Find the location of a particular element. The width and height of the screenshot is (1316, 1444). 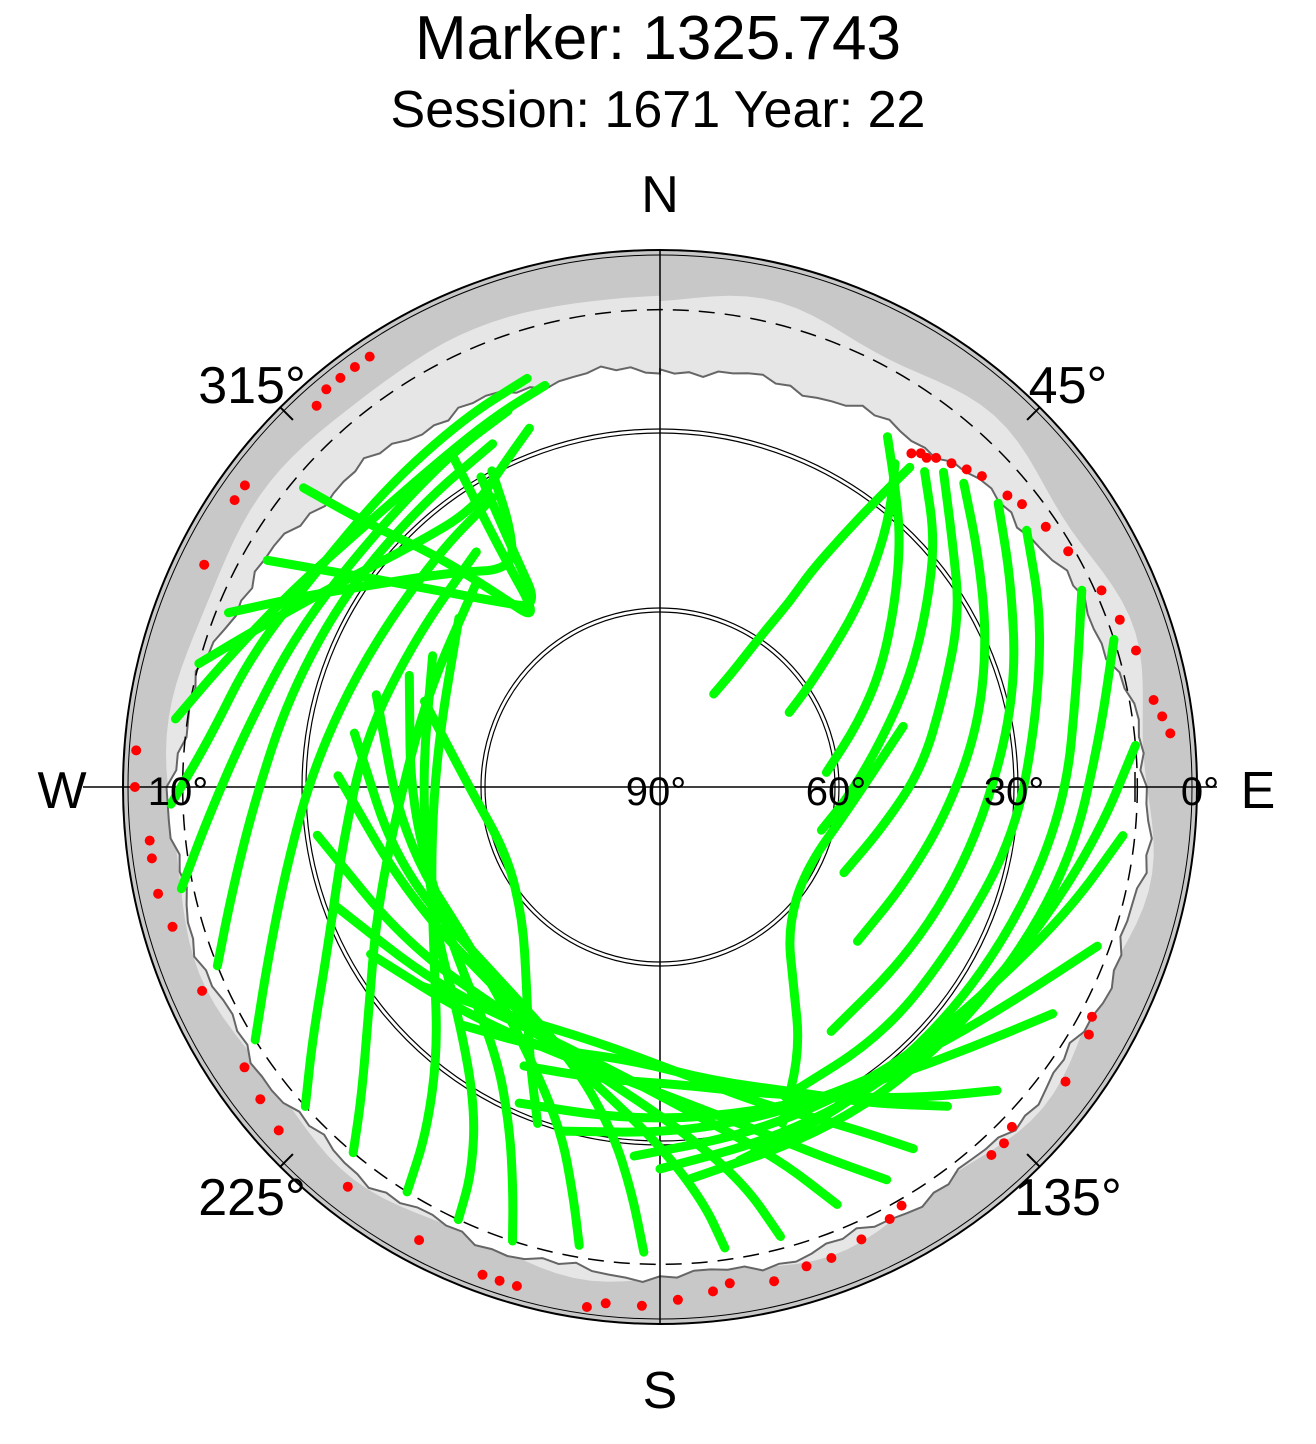

azimuth-label-45: 45° is located at coordinates (1068, 386).